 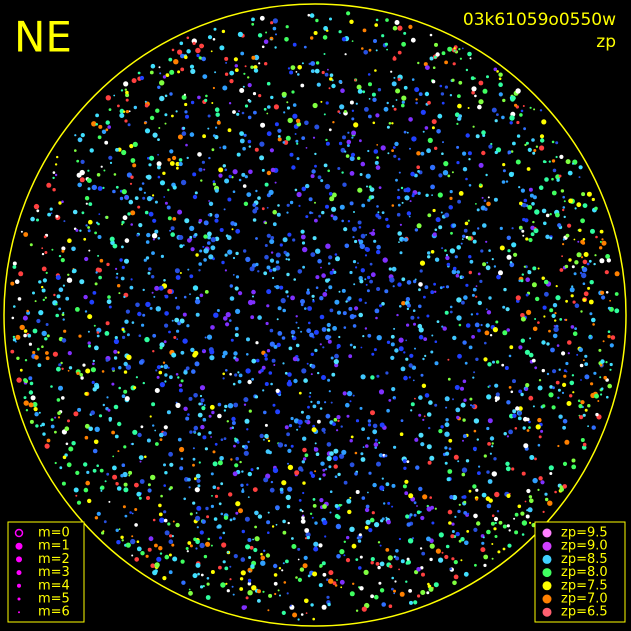 What do you see at coordinates (54, 612) in the screenshot?
I see `magnitude-label: m=6` at bounding box center [54, 612].